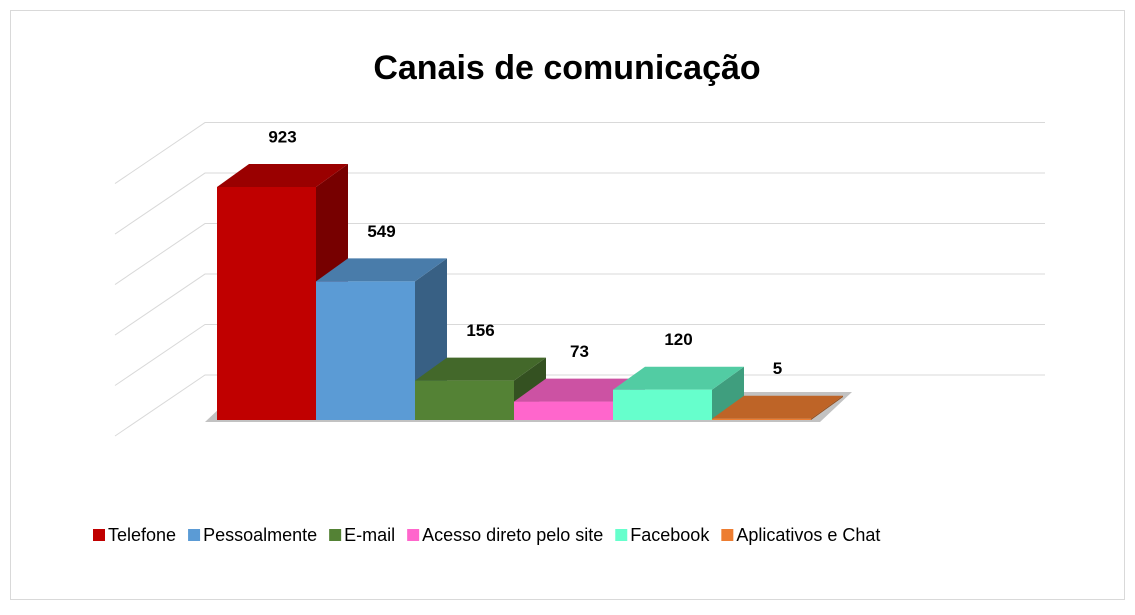 The width and height of the screenshot is (1135, 615). I want to click on data-label: 549, so click(381, 231).